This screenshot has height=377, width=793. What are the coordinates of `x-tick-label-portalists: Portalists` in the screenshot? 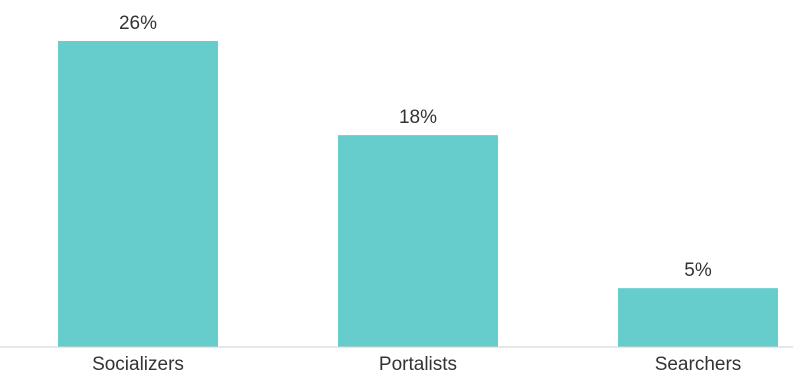 It's located at (418, 364).